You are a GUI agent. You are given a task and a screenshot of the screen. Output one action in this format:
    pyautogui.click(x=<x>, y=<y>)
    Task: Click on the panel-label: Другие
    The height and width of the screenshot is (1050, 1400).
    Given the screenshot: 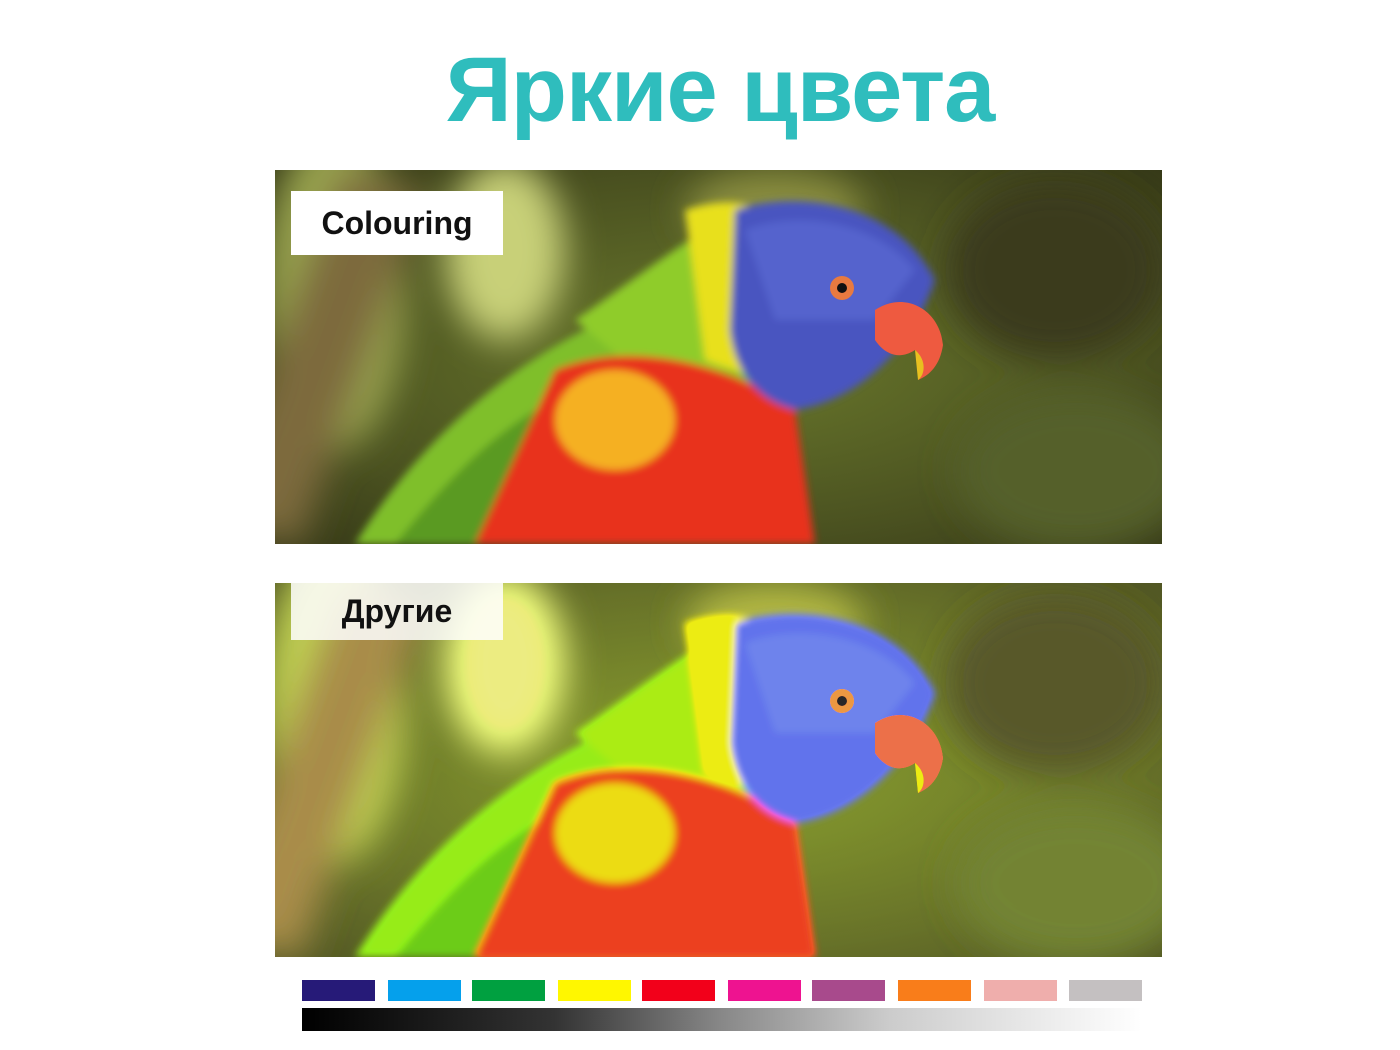 What is the action you would take?
    pyautogui.click(x=397, y=611)
    